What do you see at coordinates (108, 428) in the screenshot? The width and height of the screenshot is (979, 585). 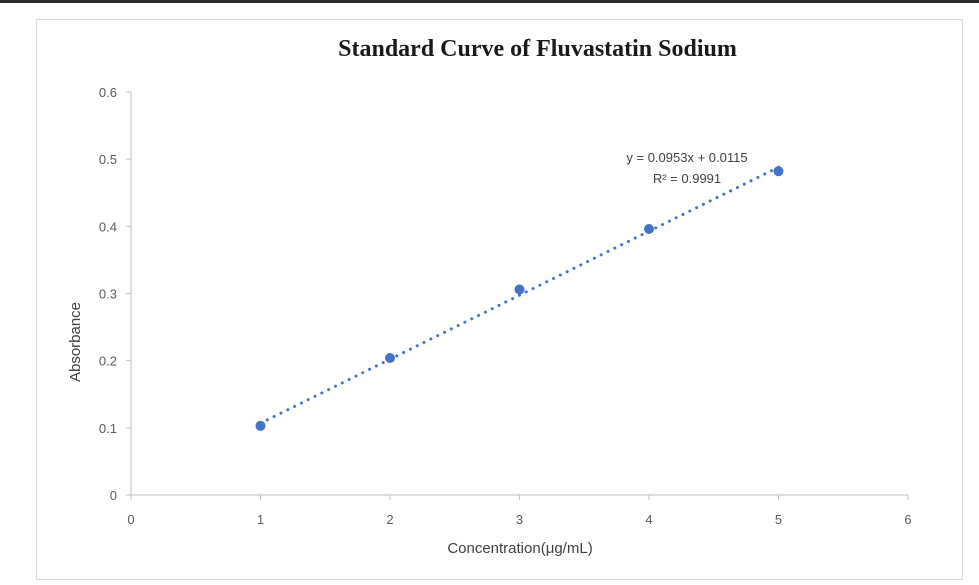 I see `y-tick-label: 0.1` at bounding box center [108, 428].